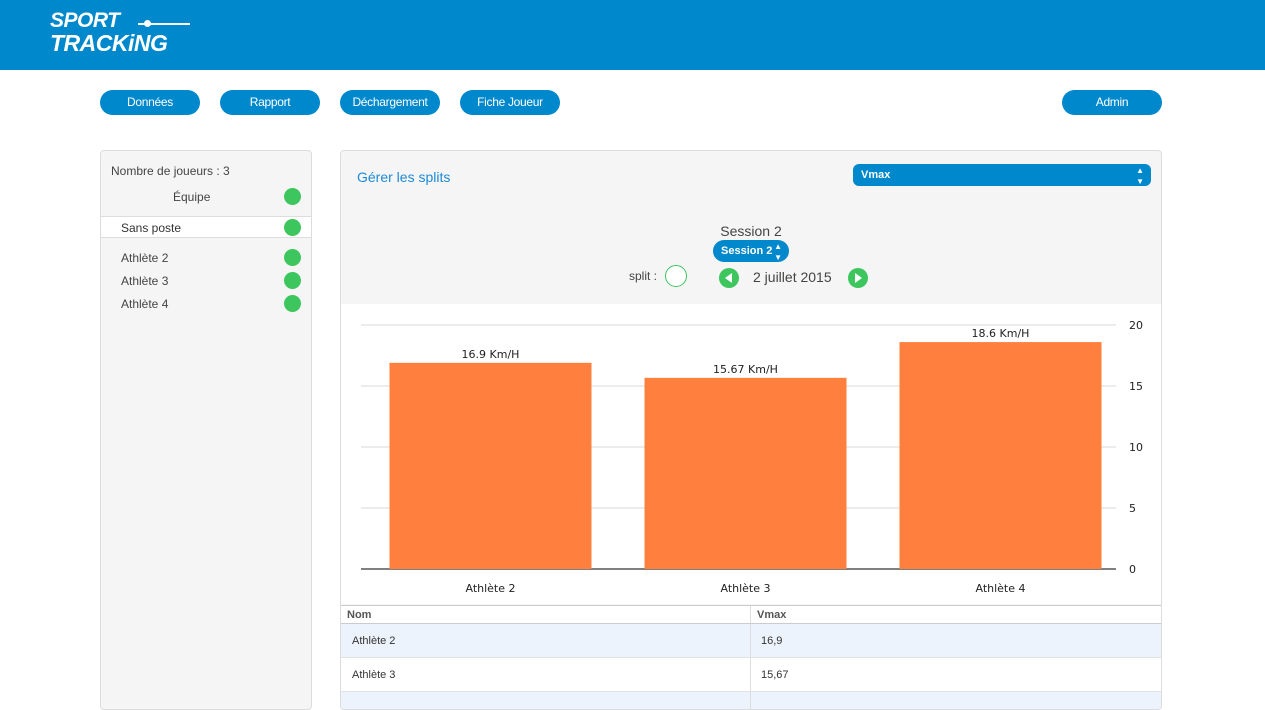 This screenshot has height=710, width=1265. I want to click on group-label: Sans poste, so click(151, 228).